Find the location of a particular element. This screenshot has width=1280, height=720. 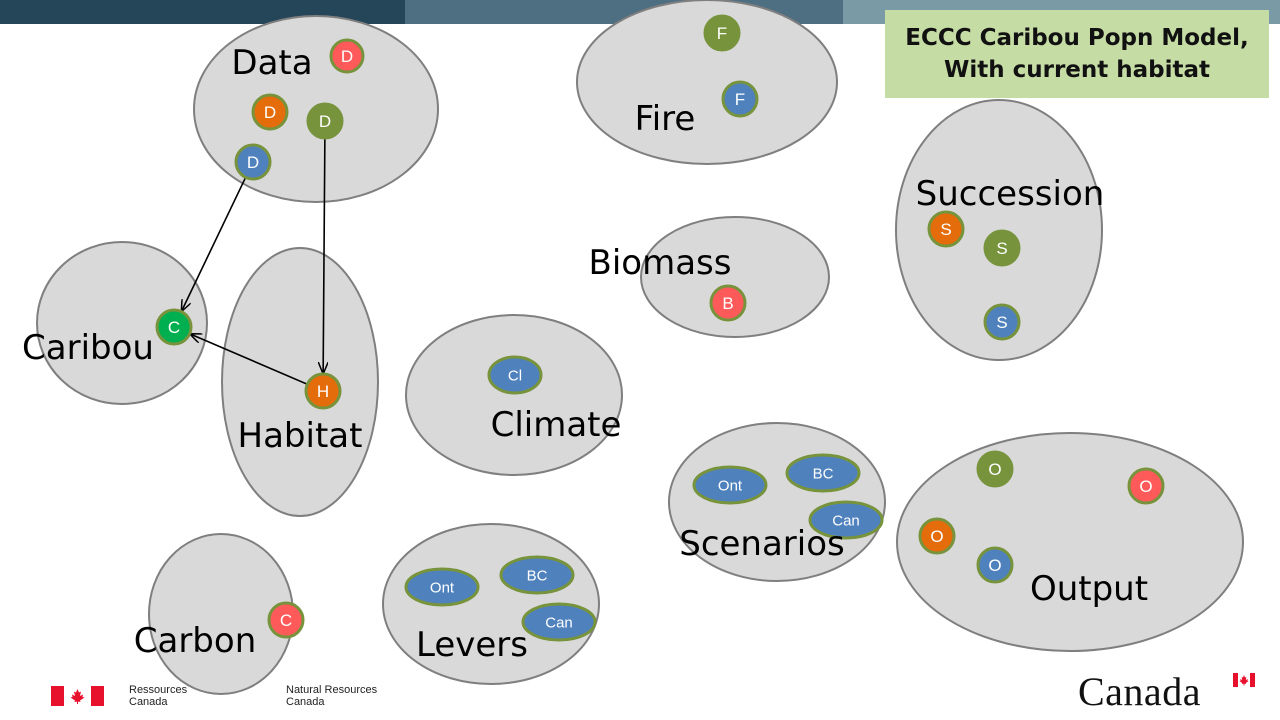

node-s_olive: S is located at coordinates (1002, 248).